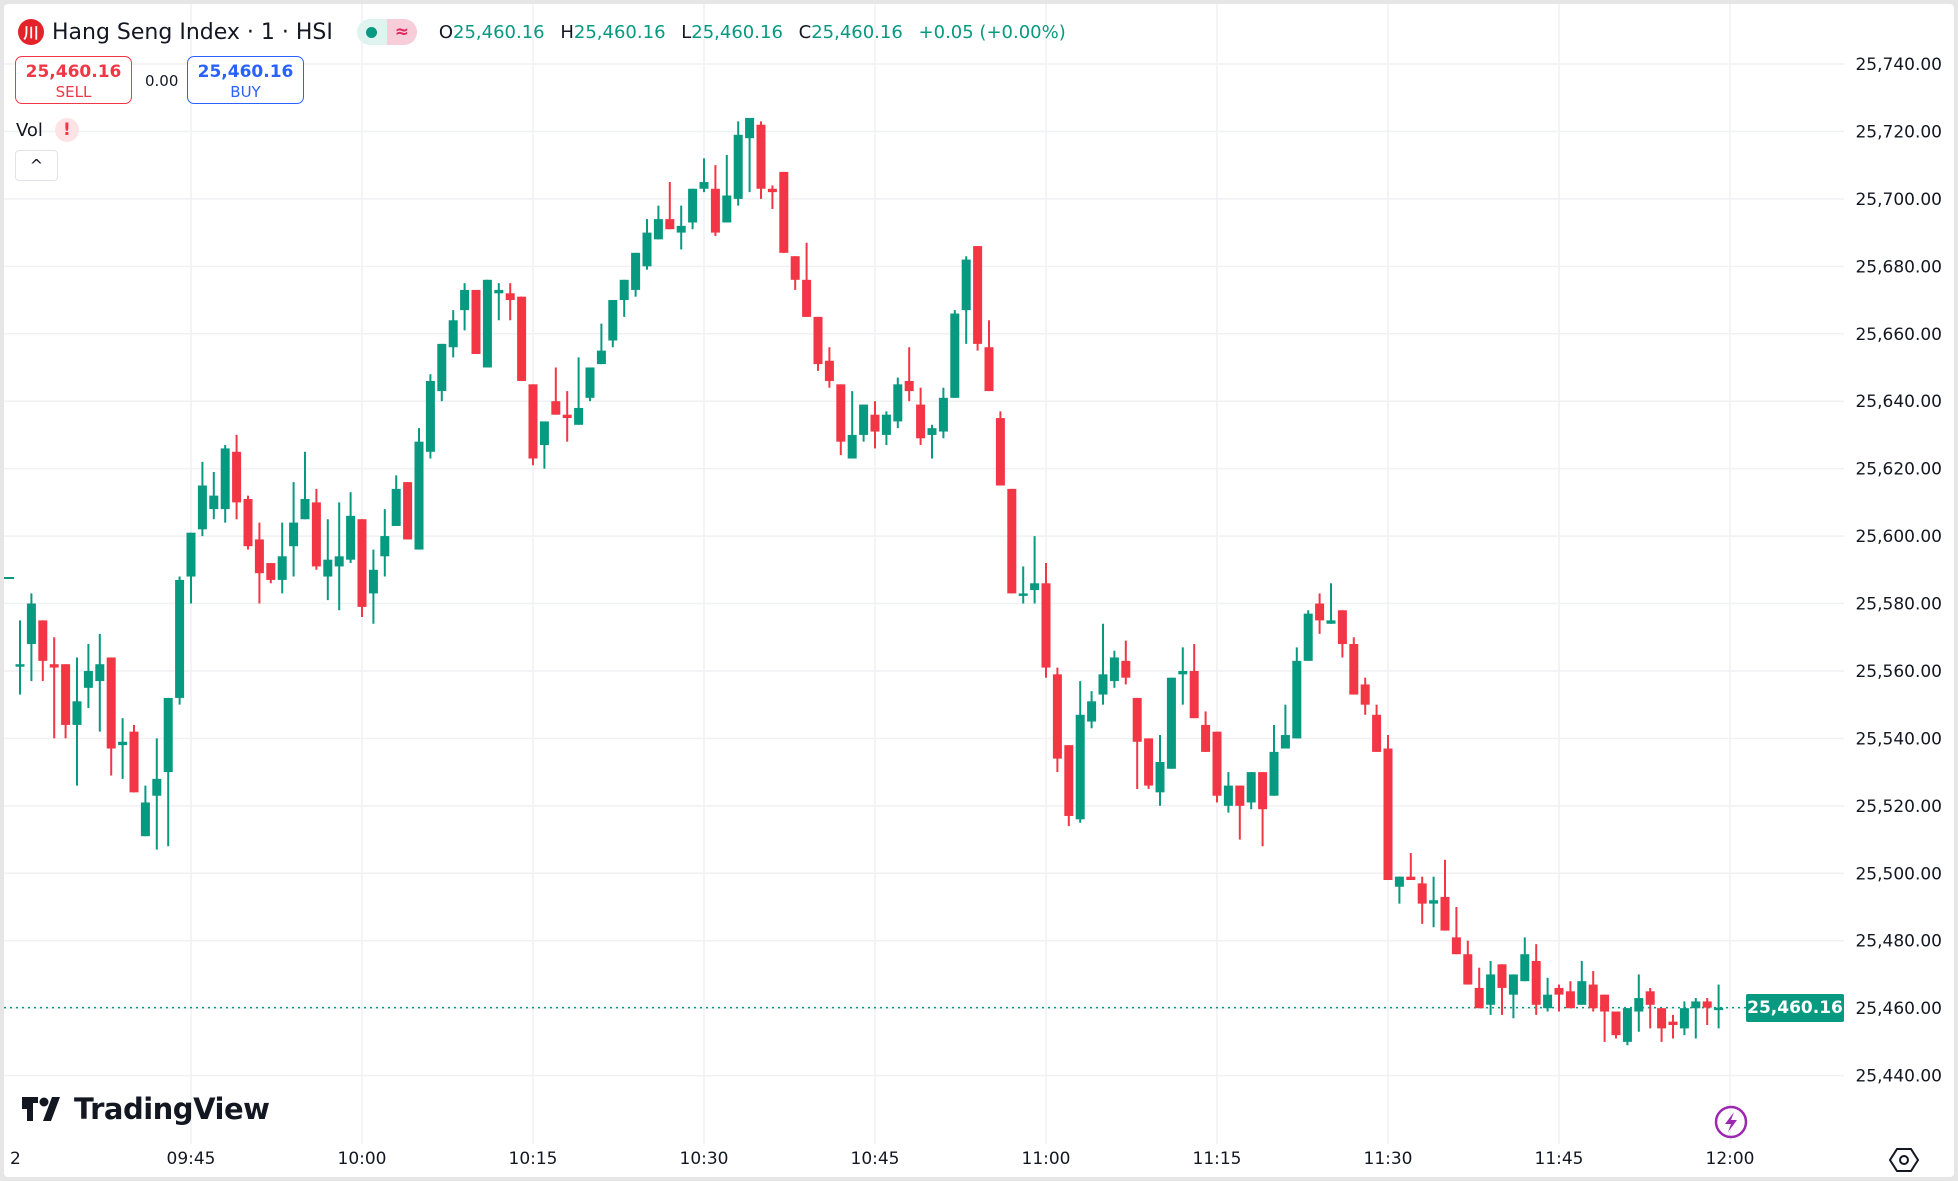 The image size is (1958, 1181). What do you see at coordinates (73, 80) in the screenshot?
I see `sell-button: 25,460.16 SELL` at bounding box center [73, 80].